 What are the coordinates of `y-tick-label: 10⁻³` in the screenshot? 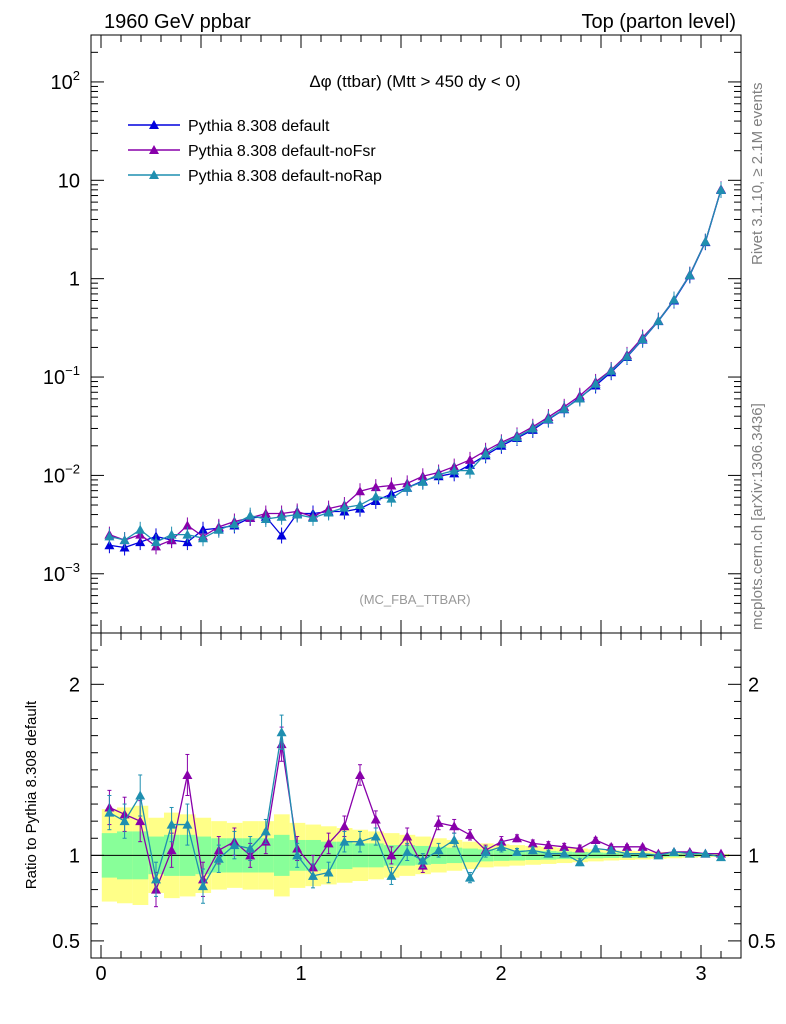 It's located at (61, 573).